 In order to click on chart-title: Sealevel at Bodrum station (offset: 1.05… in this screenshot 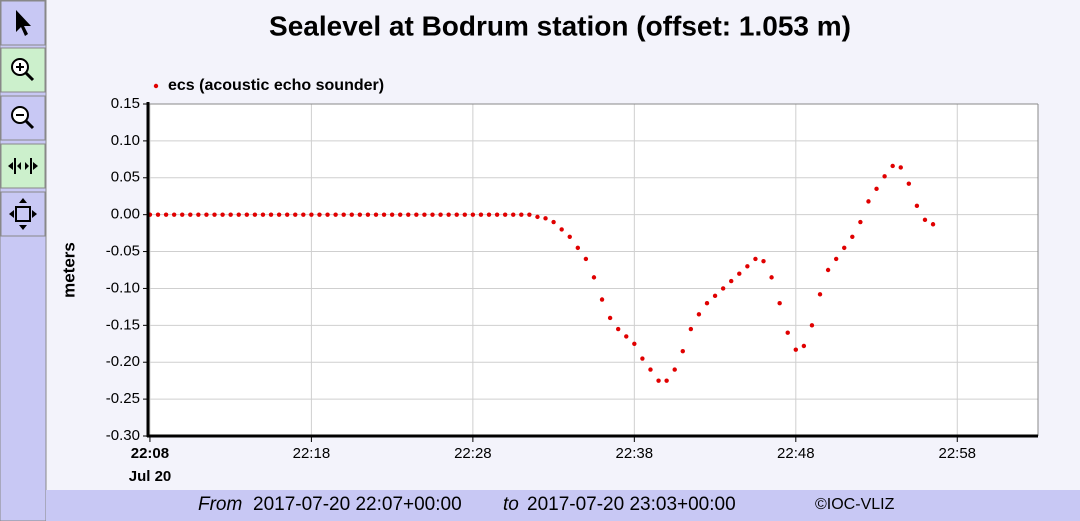, I will do `click(560, 25)`.